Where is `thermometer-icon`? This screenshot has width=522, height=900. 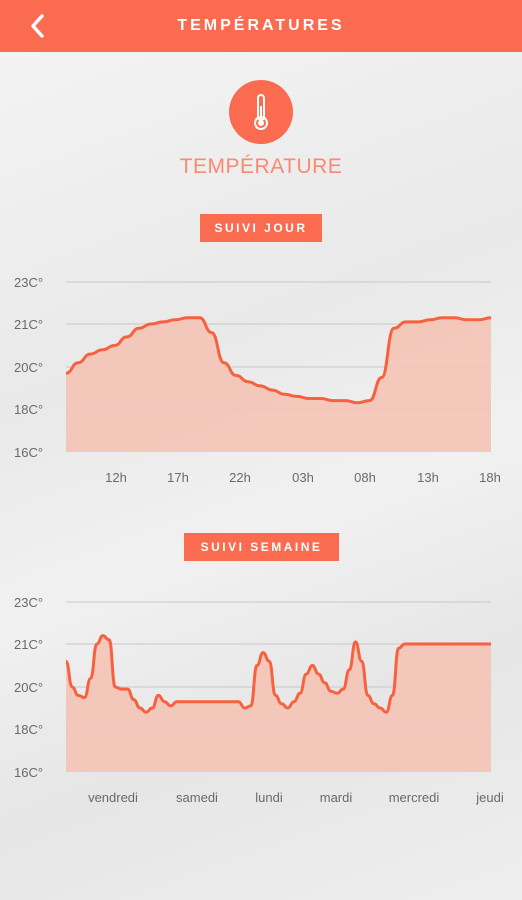 thermometer-icon is located at coordinates (261, 112).